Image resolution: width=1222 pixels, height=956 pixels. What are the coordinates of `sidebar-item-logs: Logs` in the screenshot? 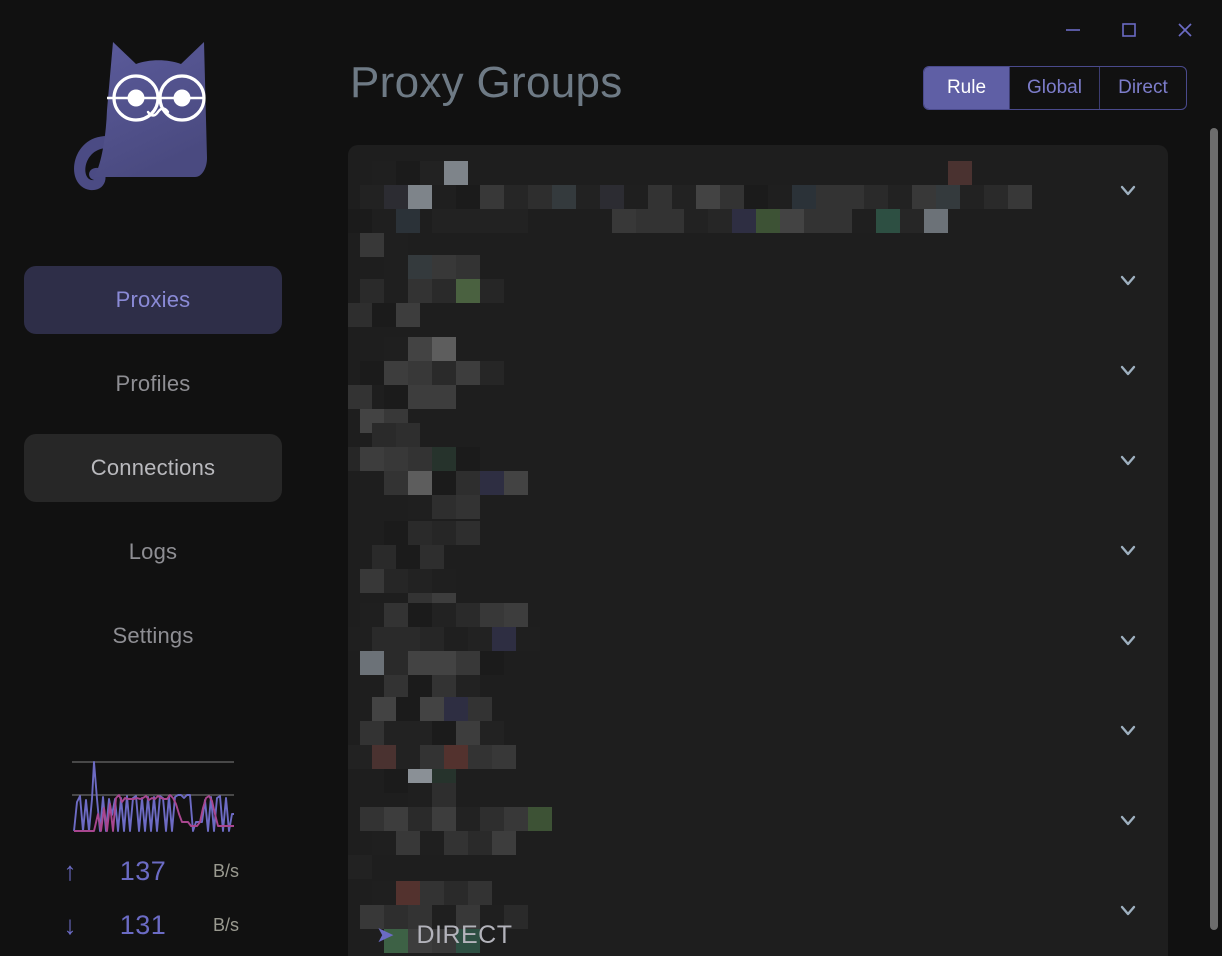 It's located at (153, 552).